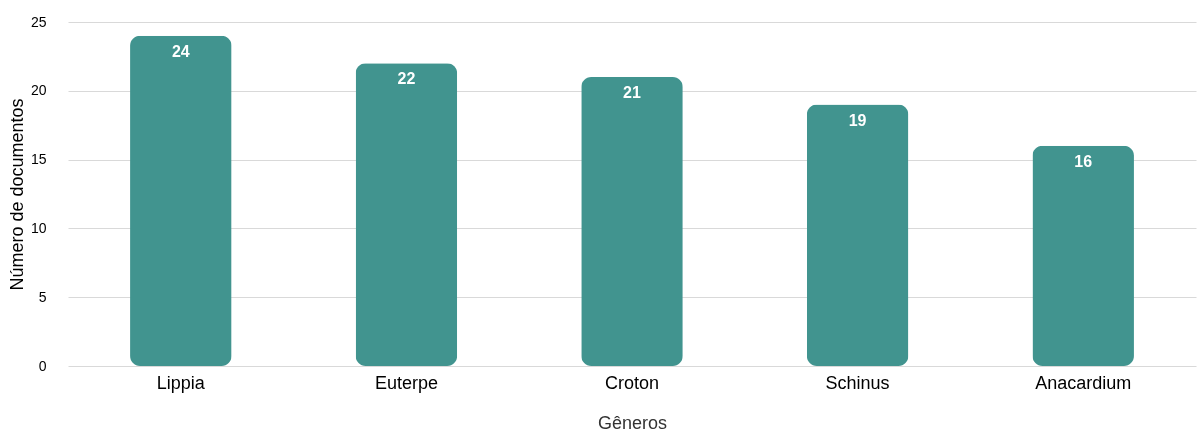 The width and height of the screenshot is (1201, 437). I want to click on data-label: 21, so click(632, 93).